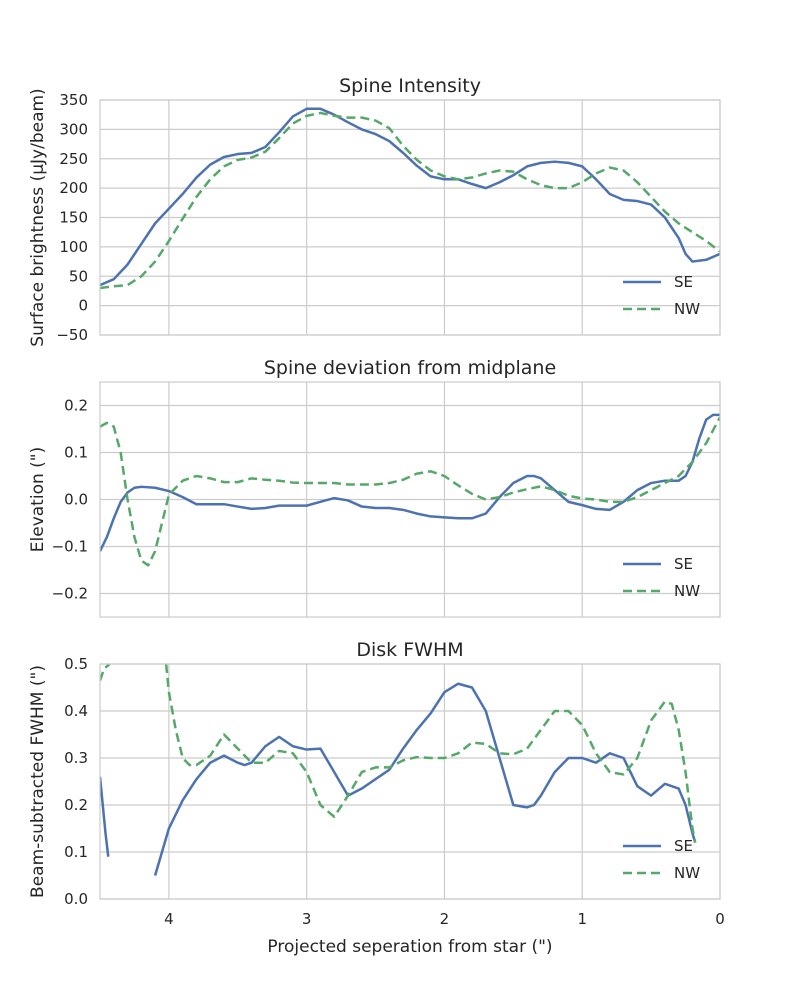 This screenshot has width=800, height=1000. I want to click on y-tick-label: −0.2, so click(70, 594).